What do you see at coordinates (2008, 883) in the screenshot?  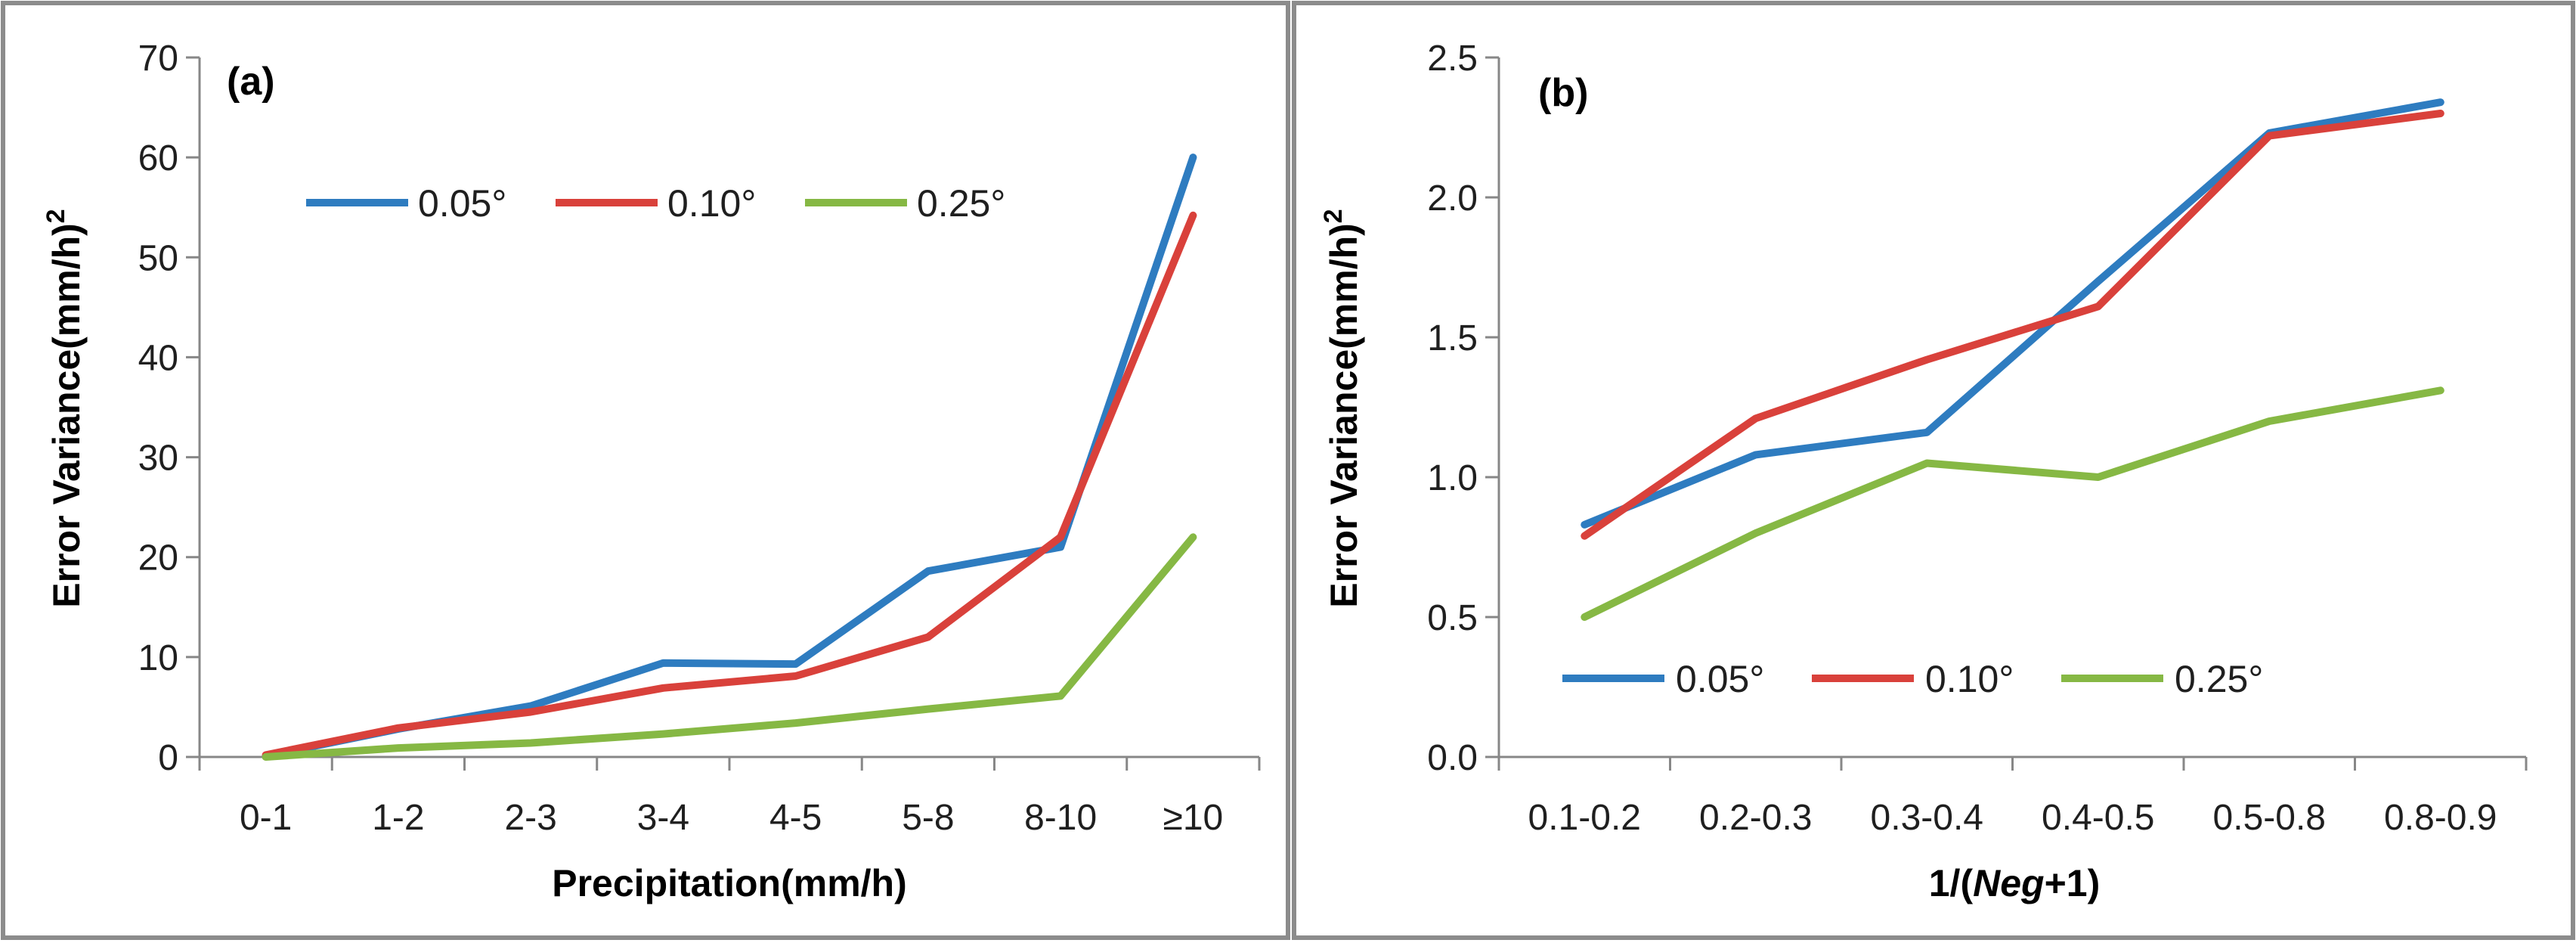 I see `panel-b-x-axis-title-italic: Neg` at bounding box center [2008, 883].